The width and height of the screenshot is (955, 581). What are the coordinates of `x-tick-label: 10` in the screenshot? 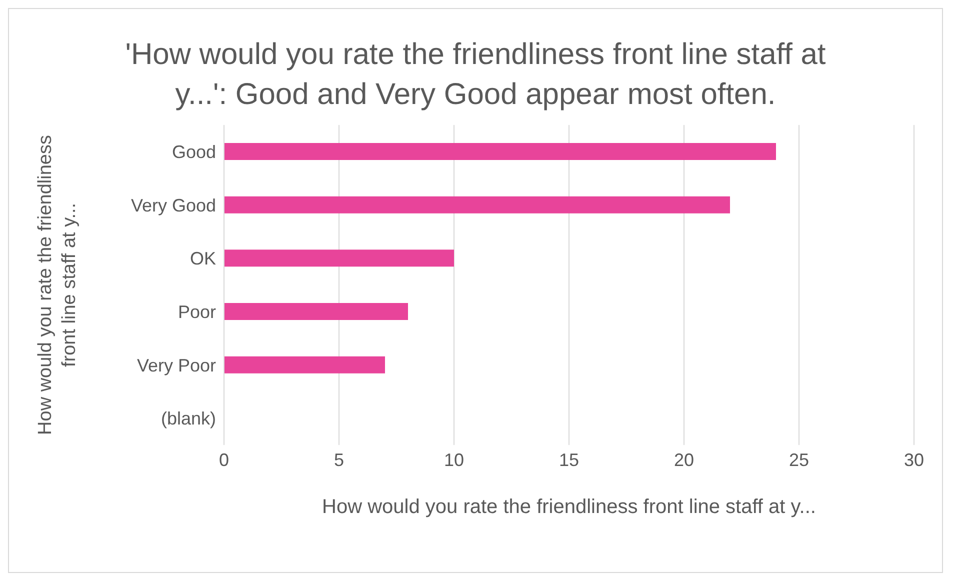 It's located at (454, 460).